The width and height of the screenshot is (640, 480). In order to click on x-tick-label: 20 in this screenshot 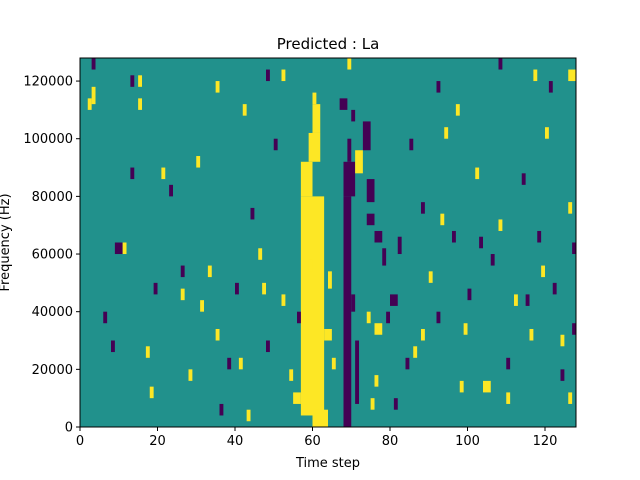, I will do `click(157, 441)`.